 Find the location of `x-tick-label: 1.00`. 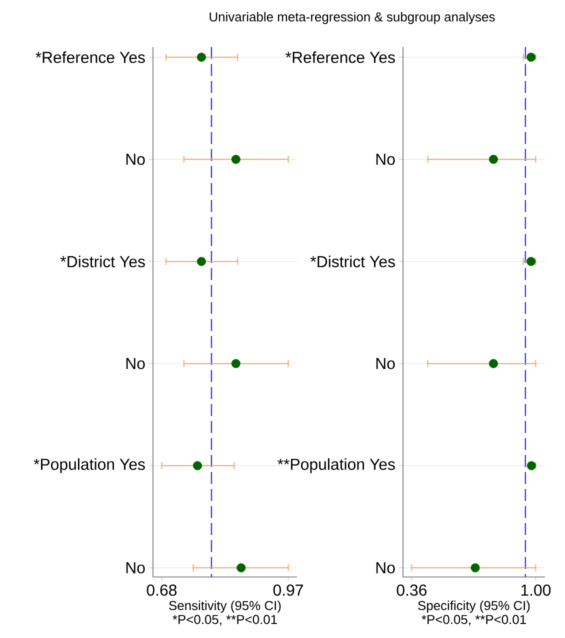

x-tick-label: 1.00 is located at coordinates (536, 590).